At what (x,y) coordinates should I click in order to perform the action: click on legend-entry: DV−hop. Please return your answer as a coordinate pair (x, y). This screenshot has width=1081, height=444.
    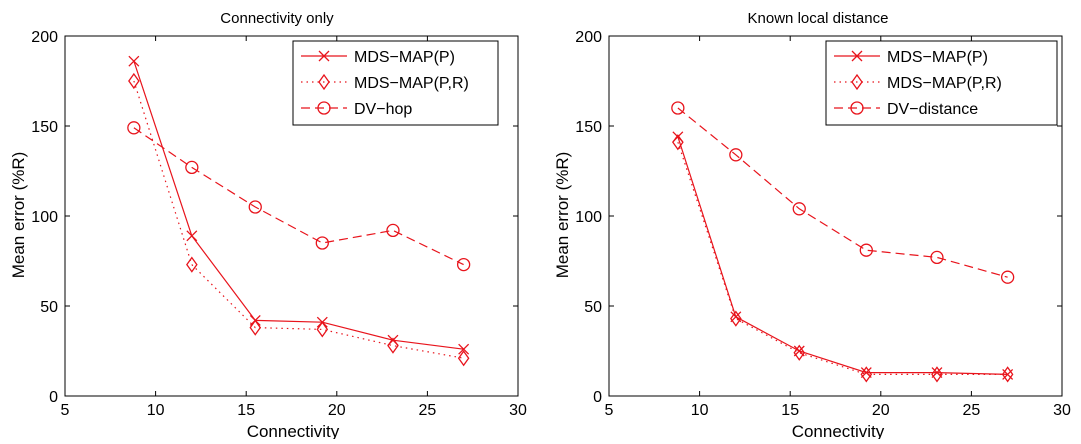
    Looking at the image, I should click on (383, 109).